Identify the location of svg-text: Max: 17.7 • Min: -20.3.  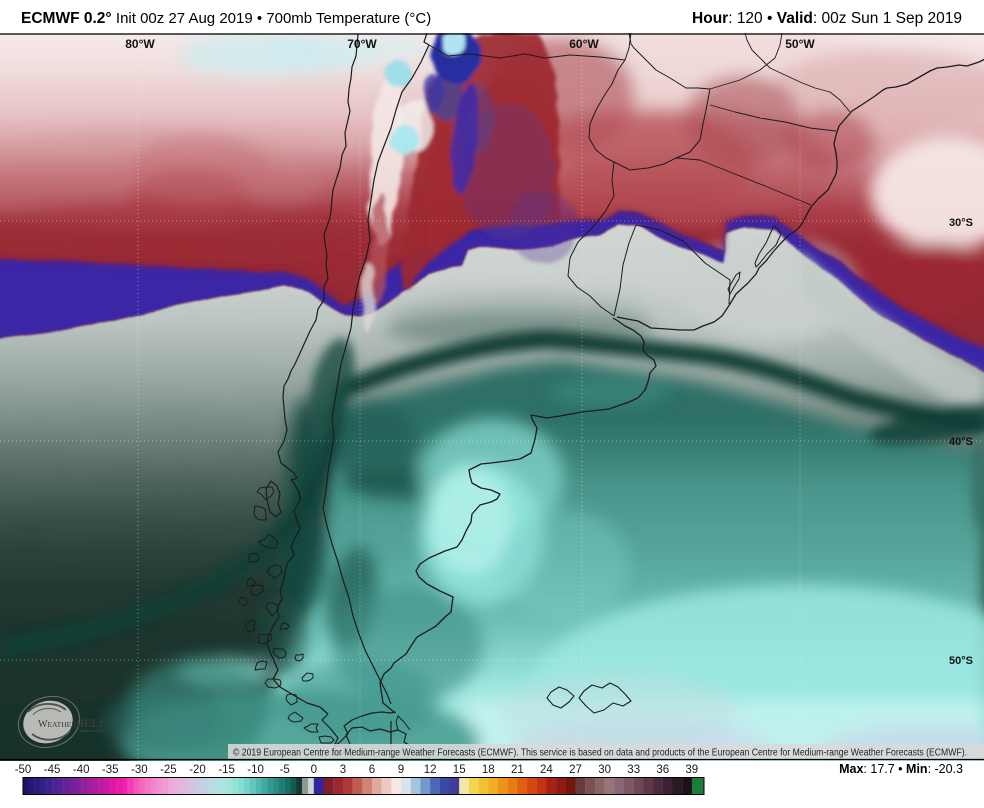
(901, 769).